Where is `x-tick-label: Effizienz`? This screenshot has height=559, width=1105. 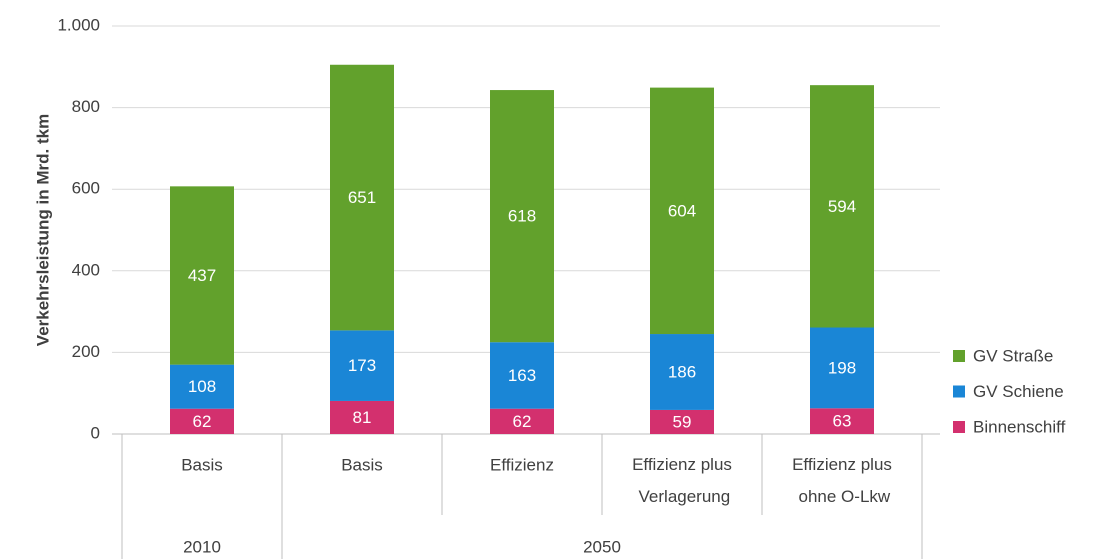 x-tick-label: Effizienz is located at coordinates (522, 464).